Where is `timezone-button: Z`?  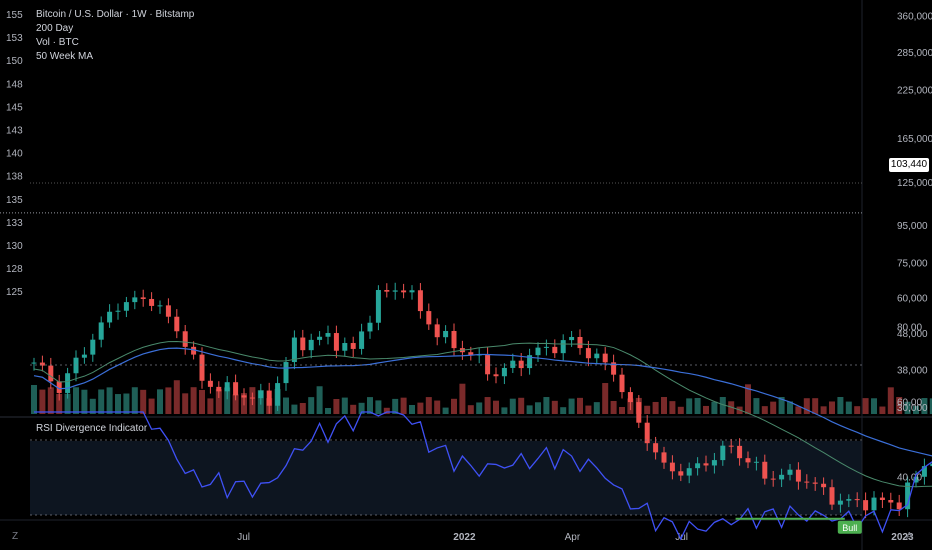
timezone-button: Z is located at coordinates (15, 536).